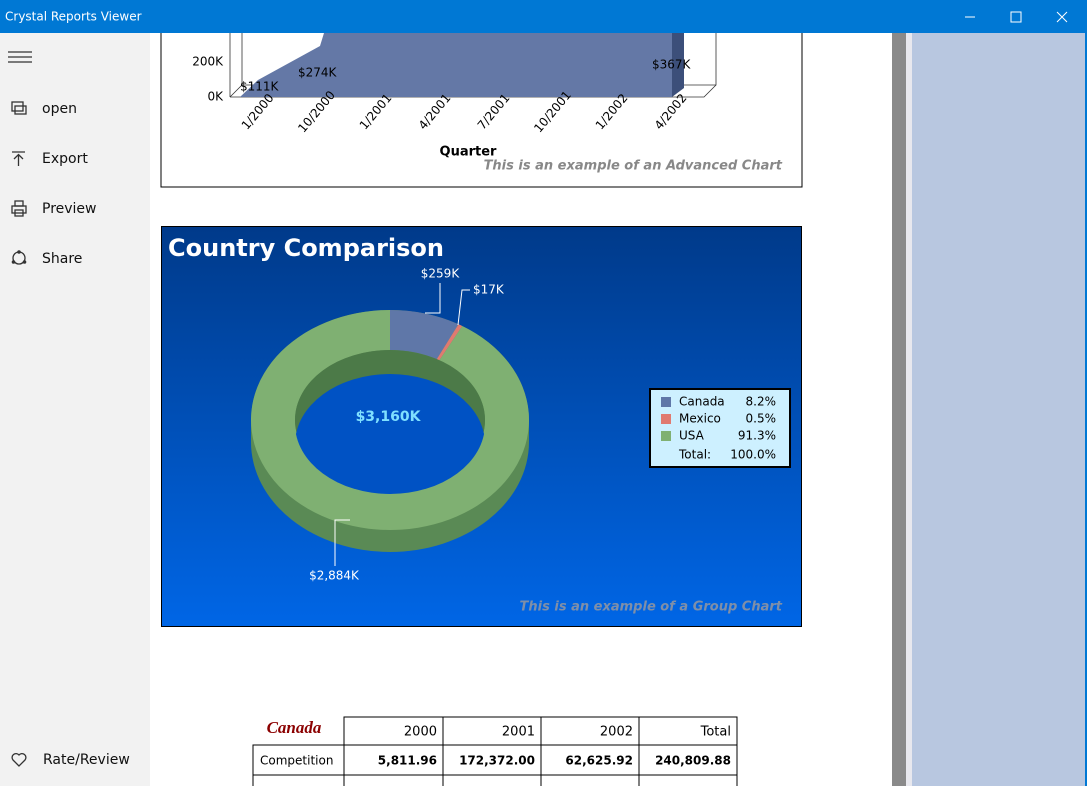  I want to click on legend, so click(720, 428).